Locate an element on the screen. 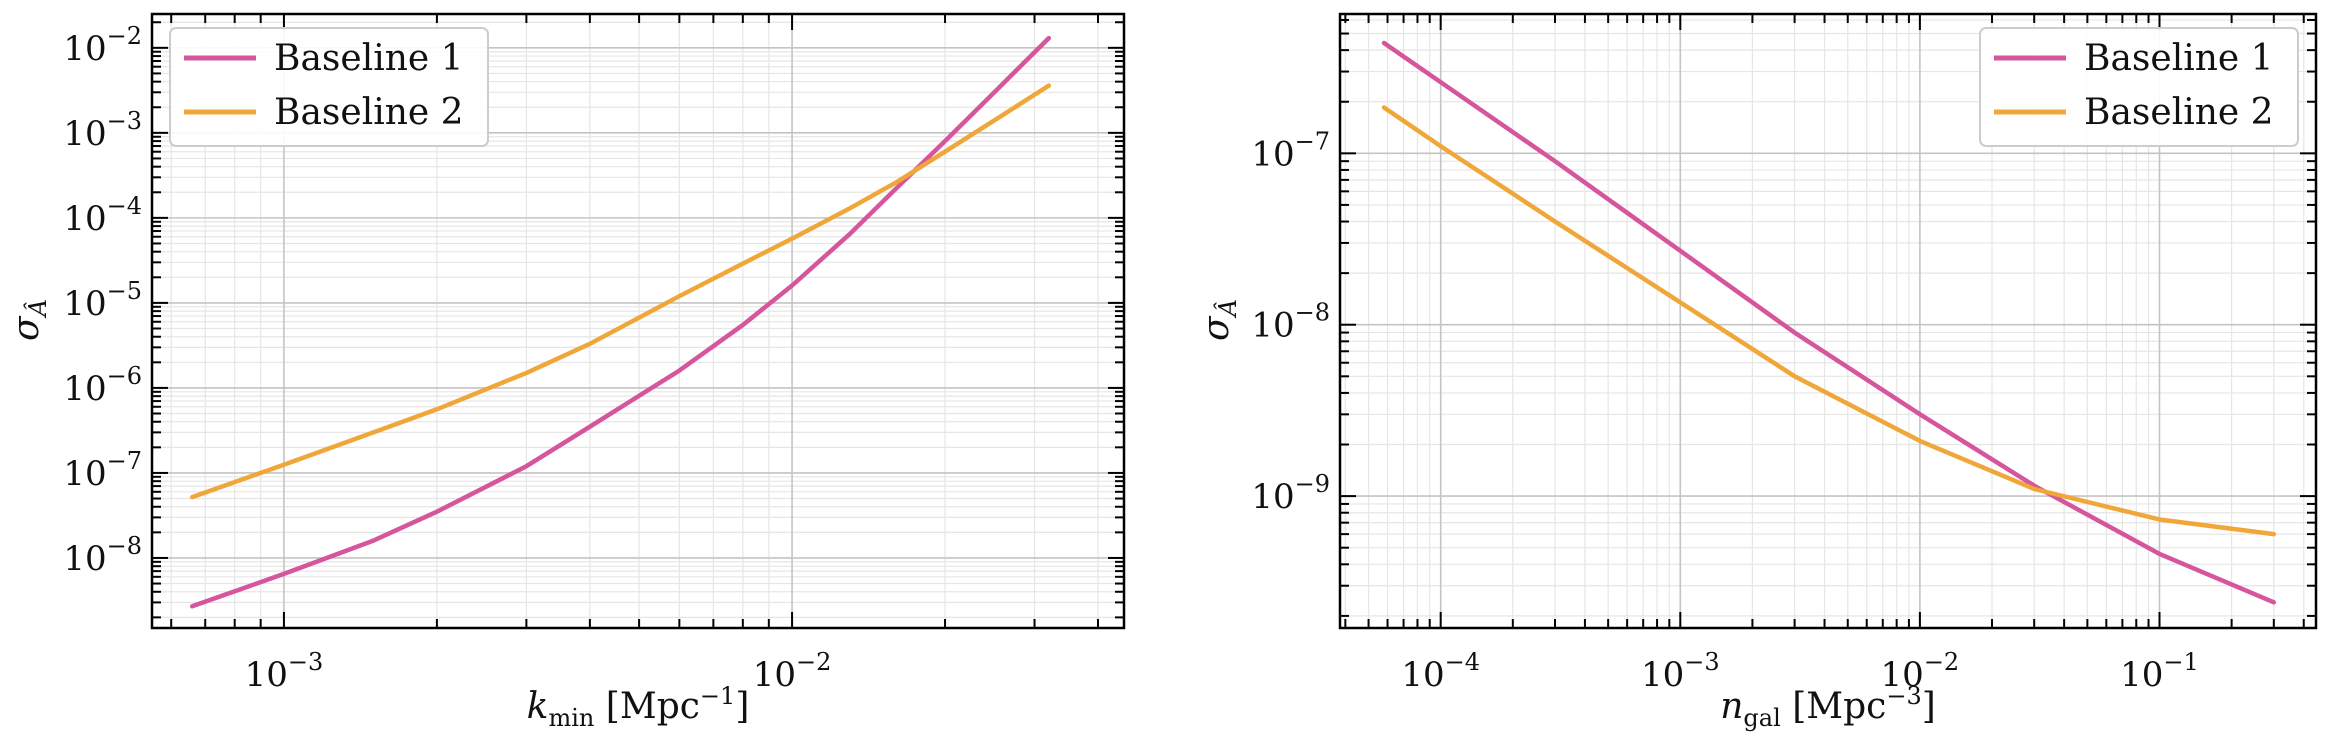 This screenshot has height=752, width=2334. left-y-tick-label: 10⁻² is located at coordinates (102, 45).